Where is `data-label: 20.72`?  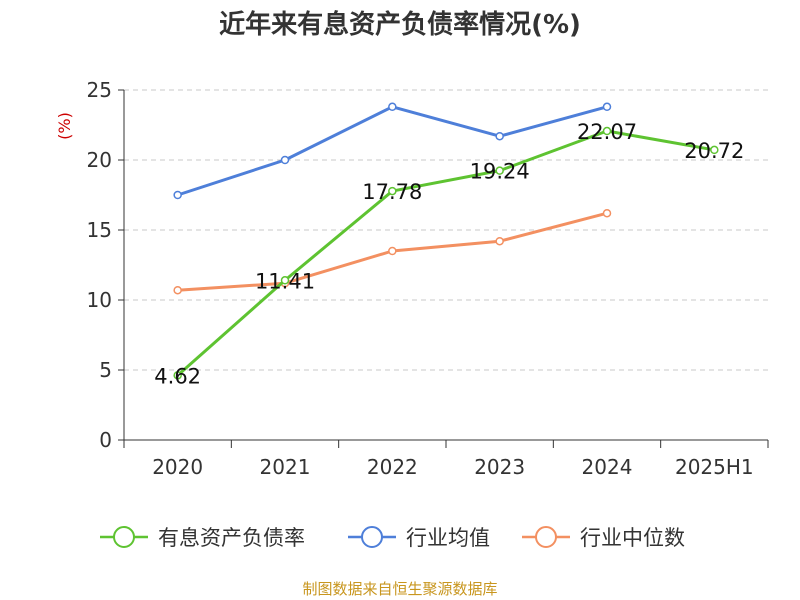 data-label: 20.72 is located at coordinates (714, 151).